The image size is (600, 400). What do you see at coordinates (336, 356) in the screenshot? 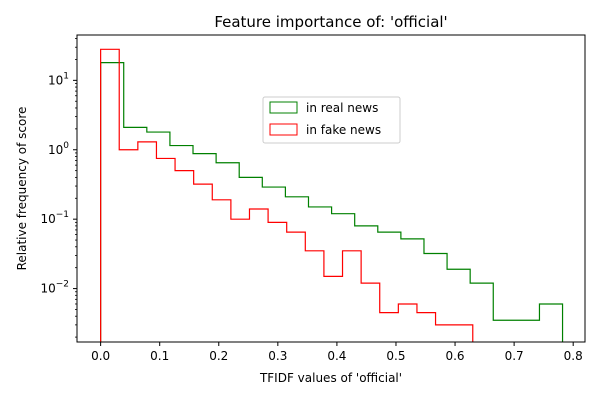
I see `x-tick-label: 0.4` at bounding box center [336, 356].